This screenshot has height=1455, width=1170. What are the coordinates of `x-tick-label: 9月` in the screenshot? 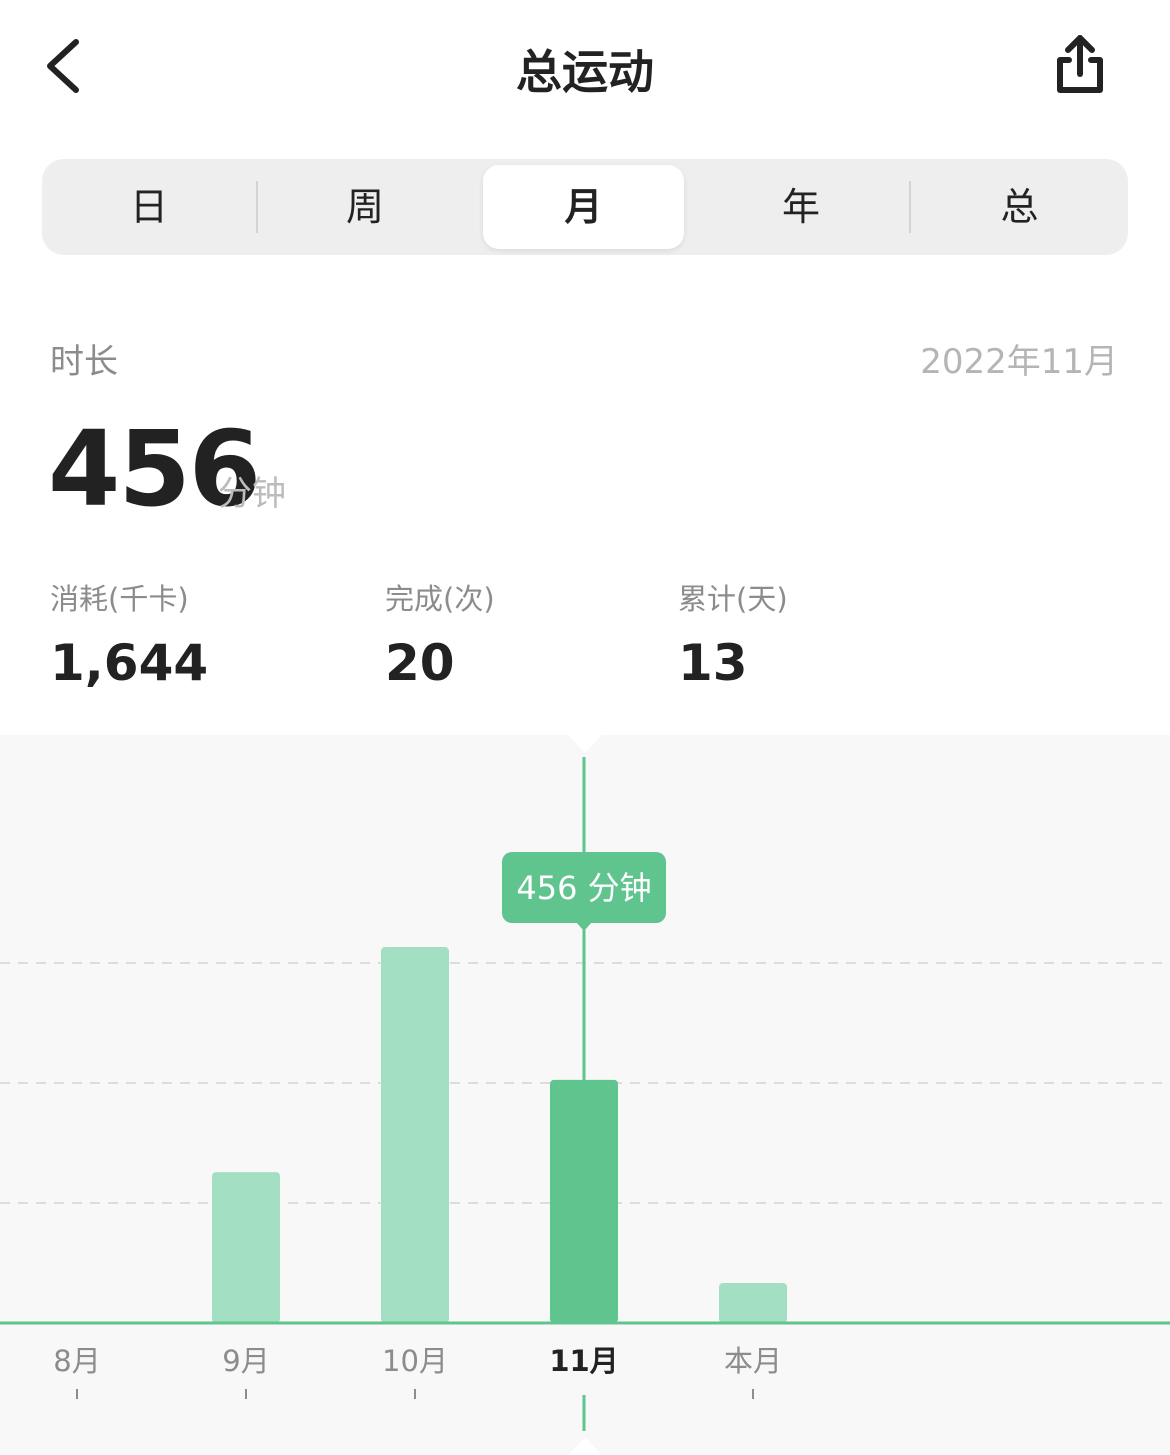 It's located at (245, 1361).